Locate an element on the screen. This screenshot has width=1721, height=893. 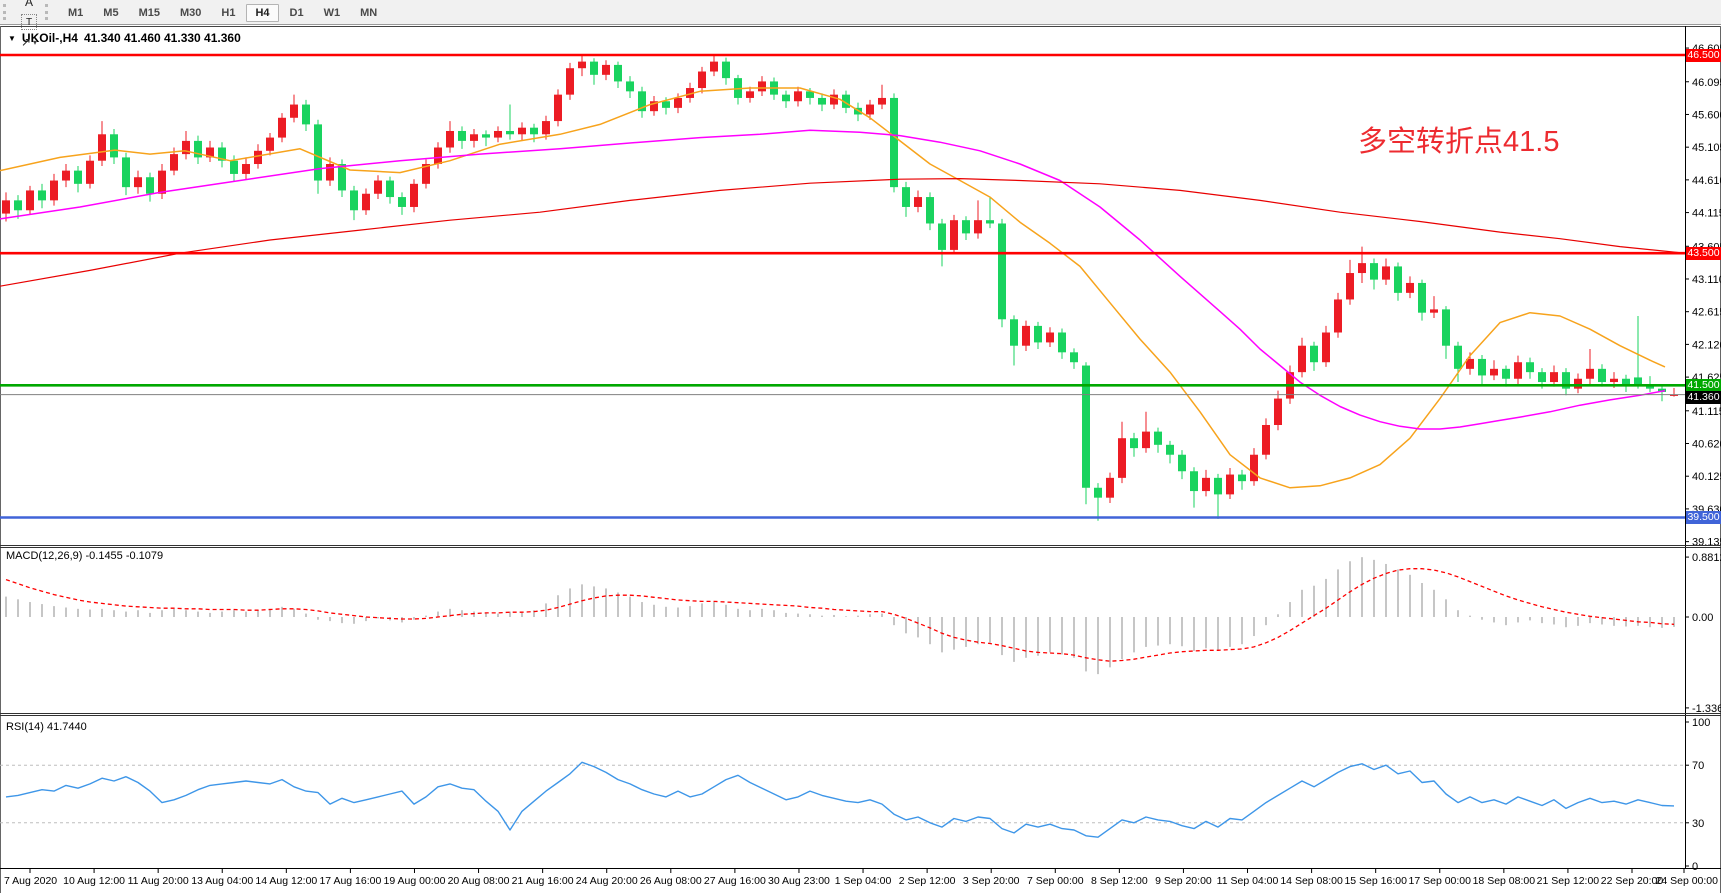
drawing-tools-group: FAT↗▾ is located at coordinates (29, 26).